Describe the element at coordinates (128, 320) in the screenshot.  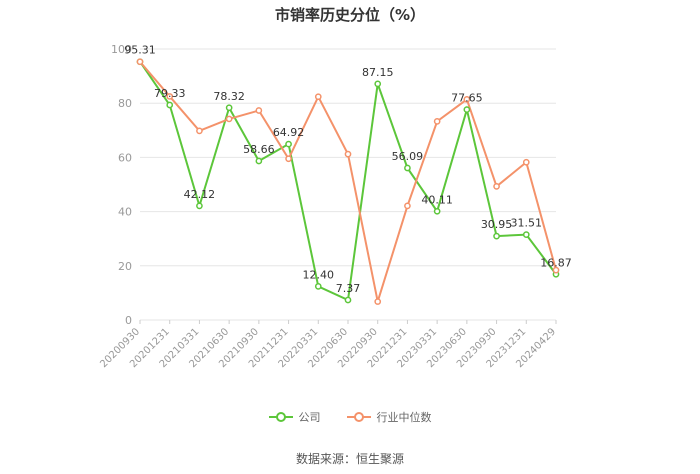
I see `y-tick-label: 0` at that location.